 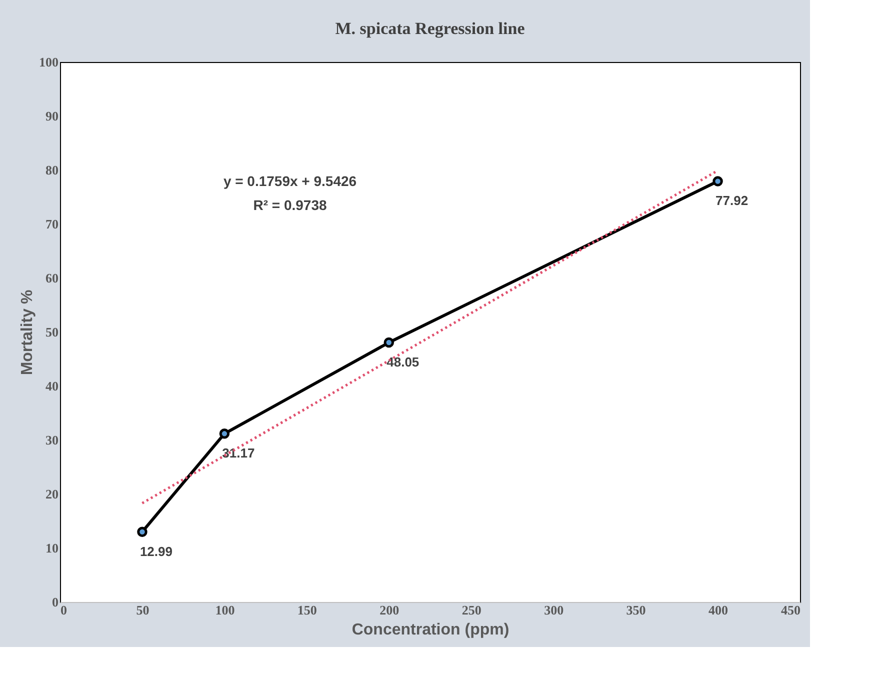 What do you see at coordinates (48, 62) in the screenshot?
I see `y-tick-label: 100` at bounding box center [48, 62].